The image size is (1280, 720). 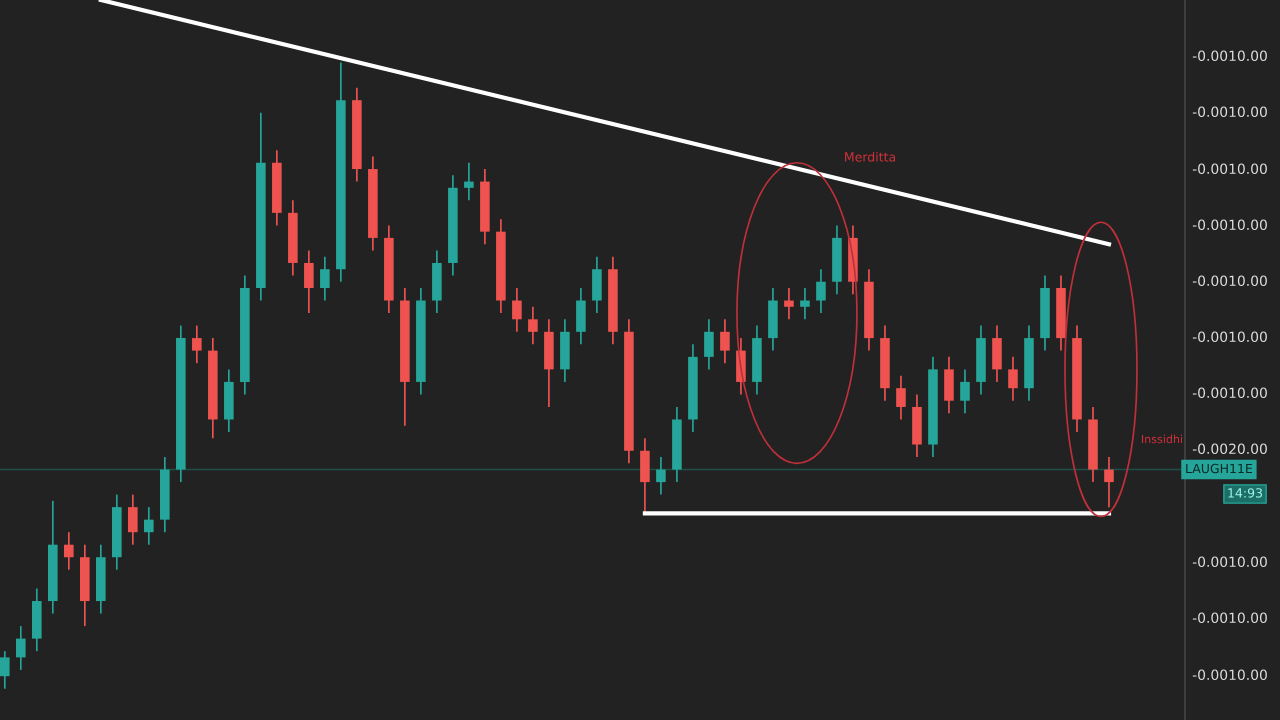 What do you see at coordinates (1162, 439) in the screenshot?
I see `text: Inssidhi` at bounding box center [1162, 439].